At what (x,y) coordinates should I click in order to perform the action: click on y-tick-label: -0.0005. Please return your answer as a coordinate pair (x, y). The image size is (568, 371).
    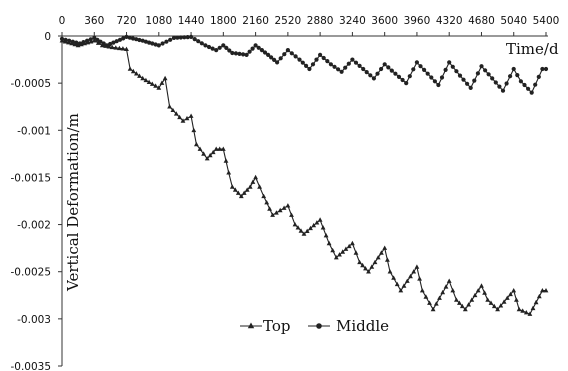
    Looking at the image, I should click on (30, 84).